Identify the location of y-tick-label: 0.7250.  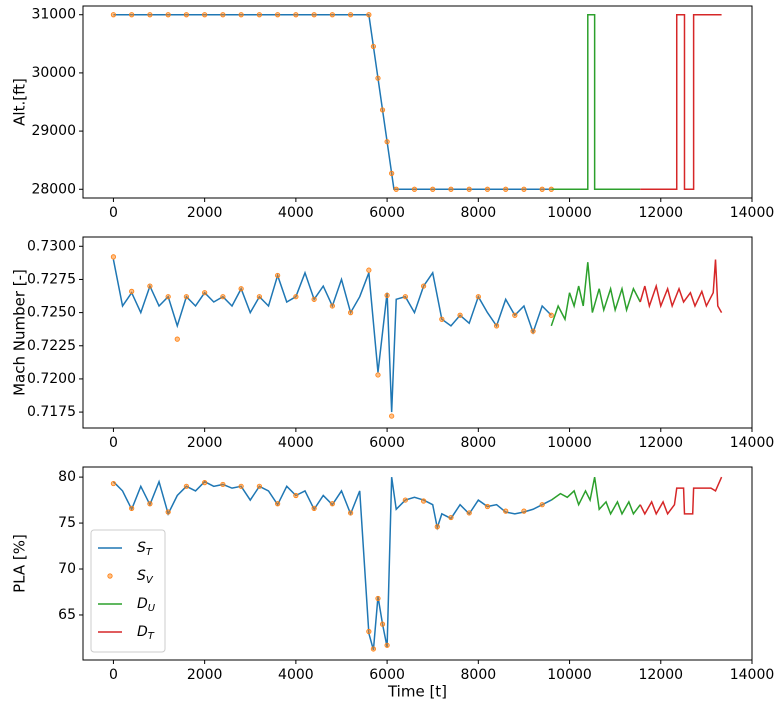
(51, 313).